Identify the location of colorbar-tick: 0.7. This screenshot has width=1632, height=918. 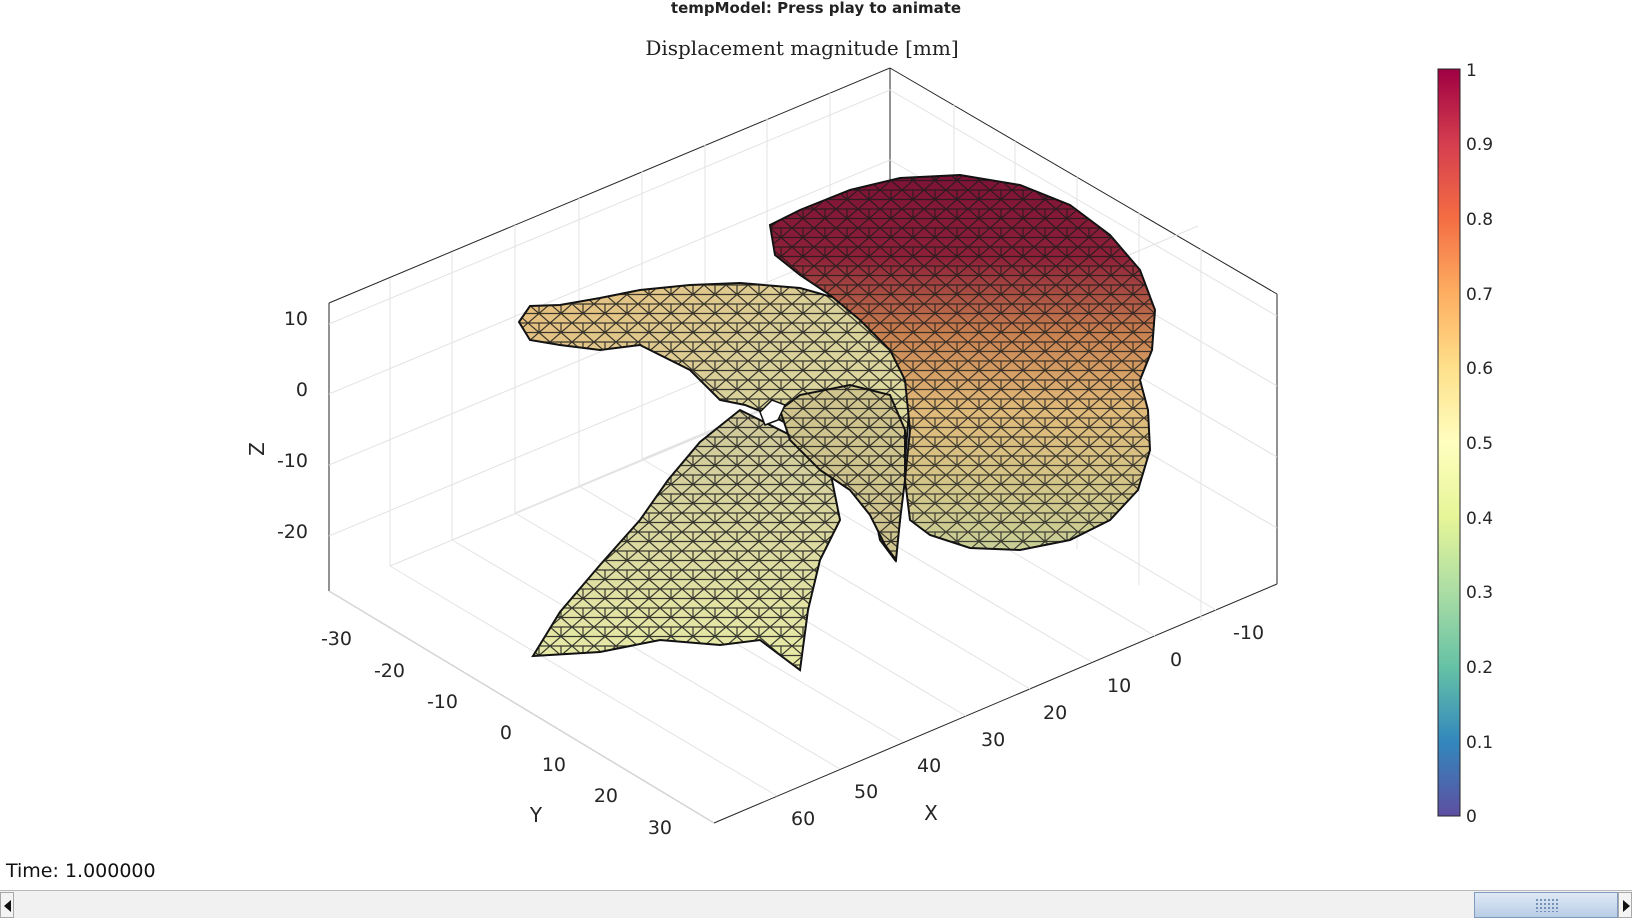
(1479, 295).